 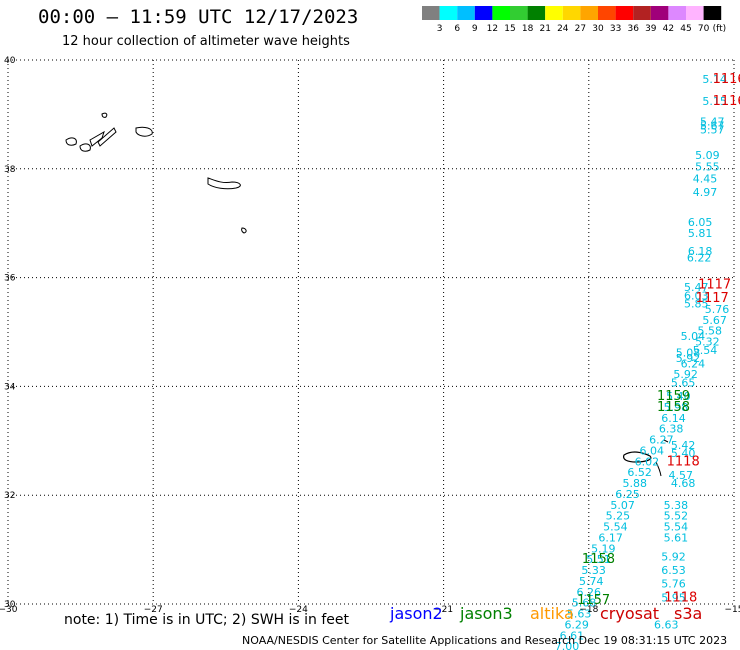 I want to click on wave-height-label: 5.65, so click(x=683, y=382).